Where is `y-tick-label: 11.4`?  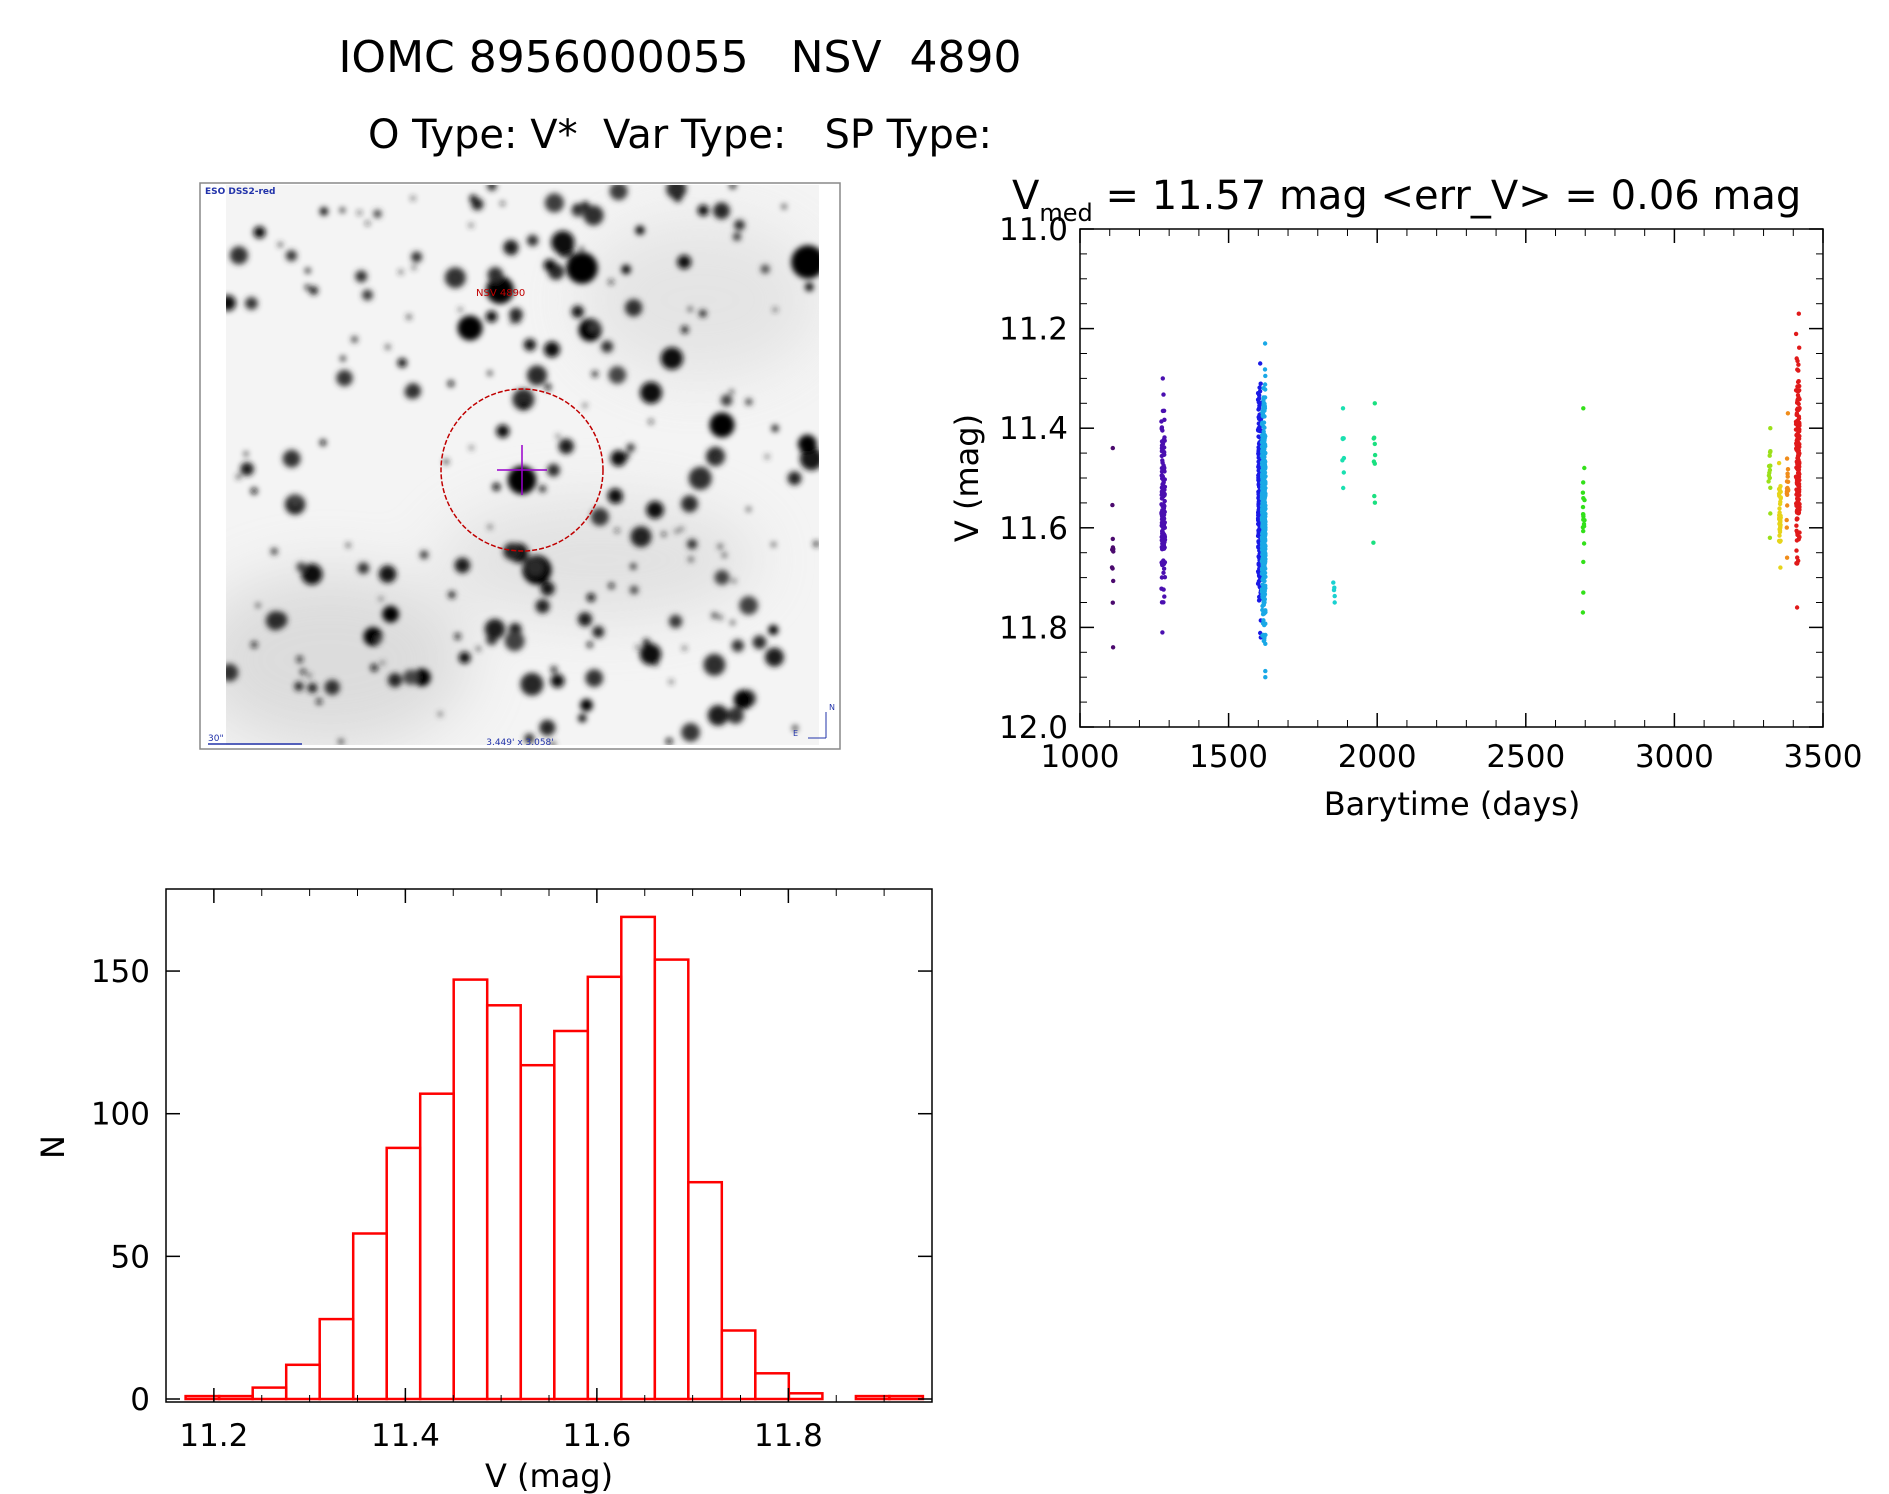
y-tick-label: 11.4 is located at coordinates (1033, 429).